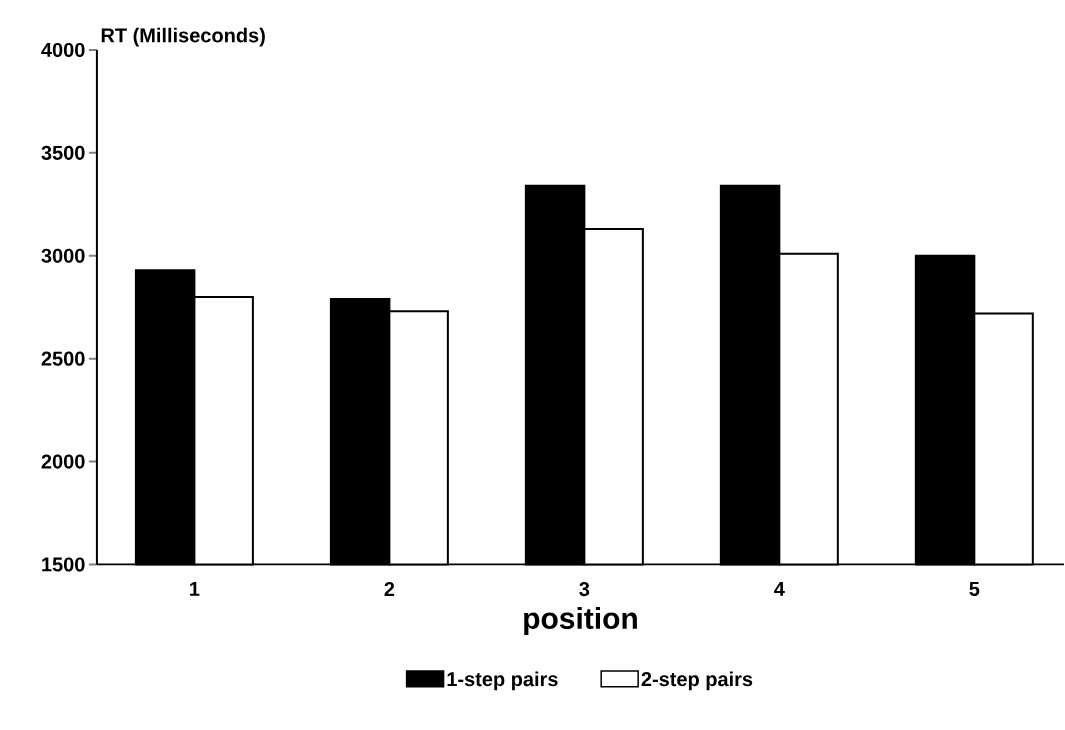 The image size is (1065, 730). Describe the element at coordinates (63, 255) in the screenshot. I see `y-tick-label: 3000` at that location.